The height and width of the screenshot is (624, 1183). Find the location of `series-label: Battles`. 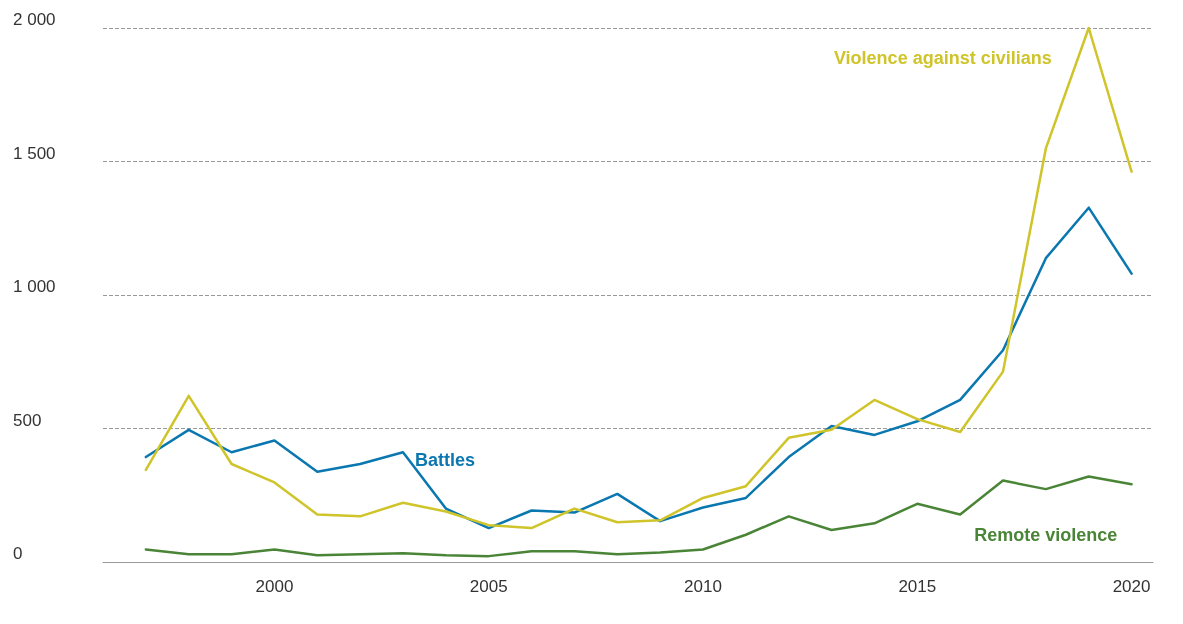

series-label: Battles is located at coordinates (445, 460).